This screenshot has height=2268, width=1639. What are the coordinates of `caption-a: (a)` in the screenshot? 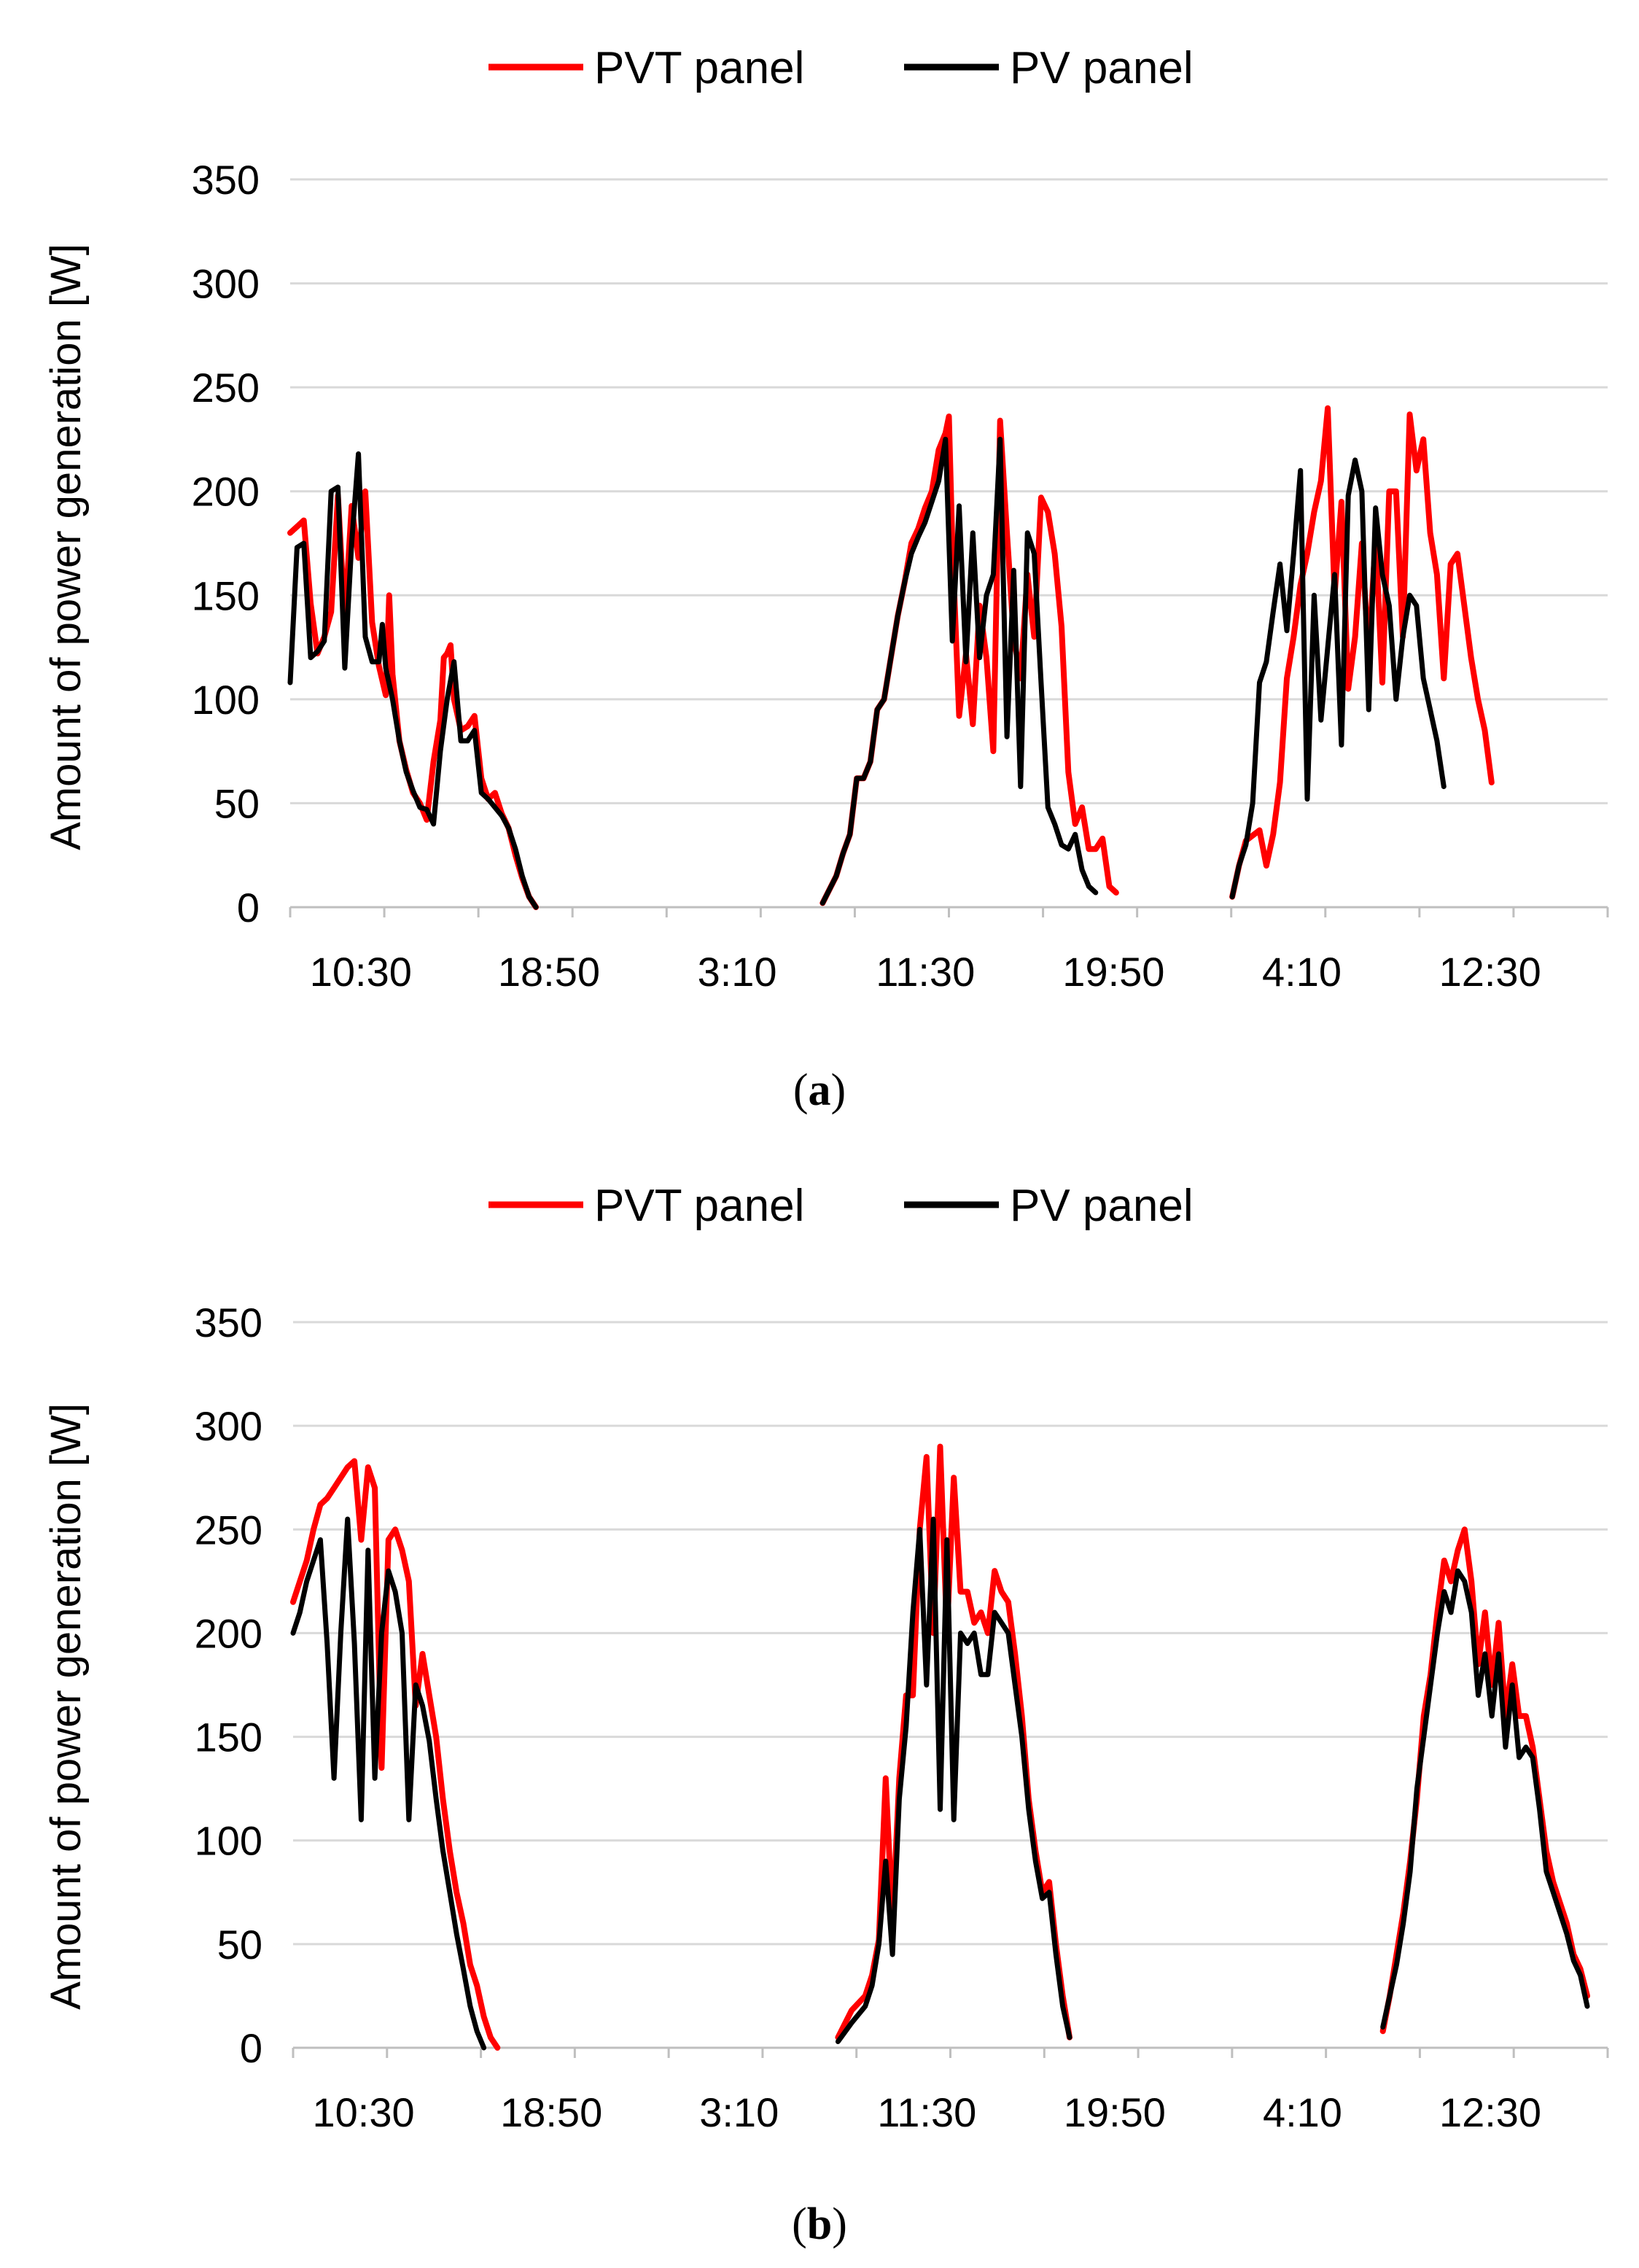 It's located at (819, 1090).